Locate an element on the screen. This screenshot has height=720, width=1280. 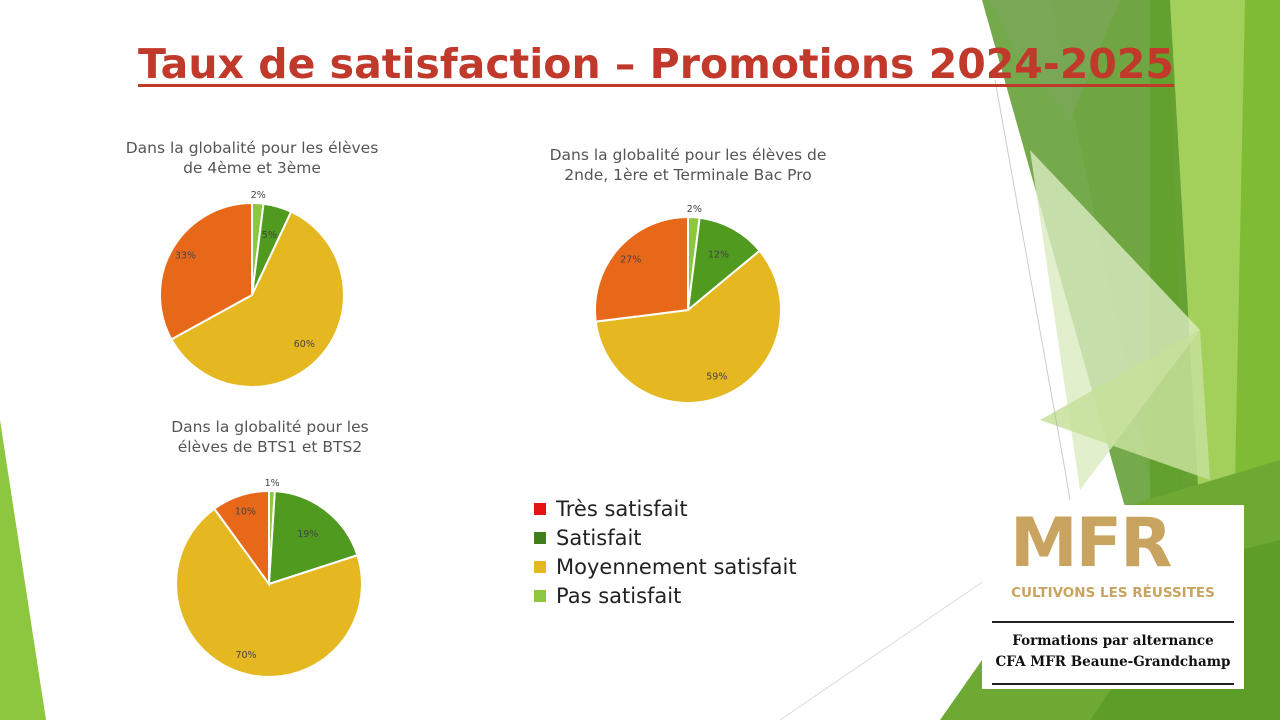
legend-label: Satisfait is located at coordinates (599, 537).